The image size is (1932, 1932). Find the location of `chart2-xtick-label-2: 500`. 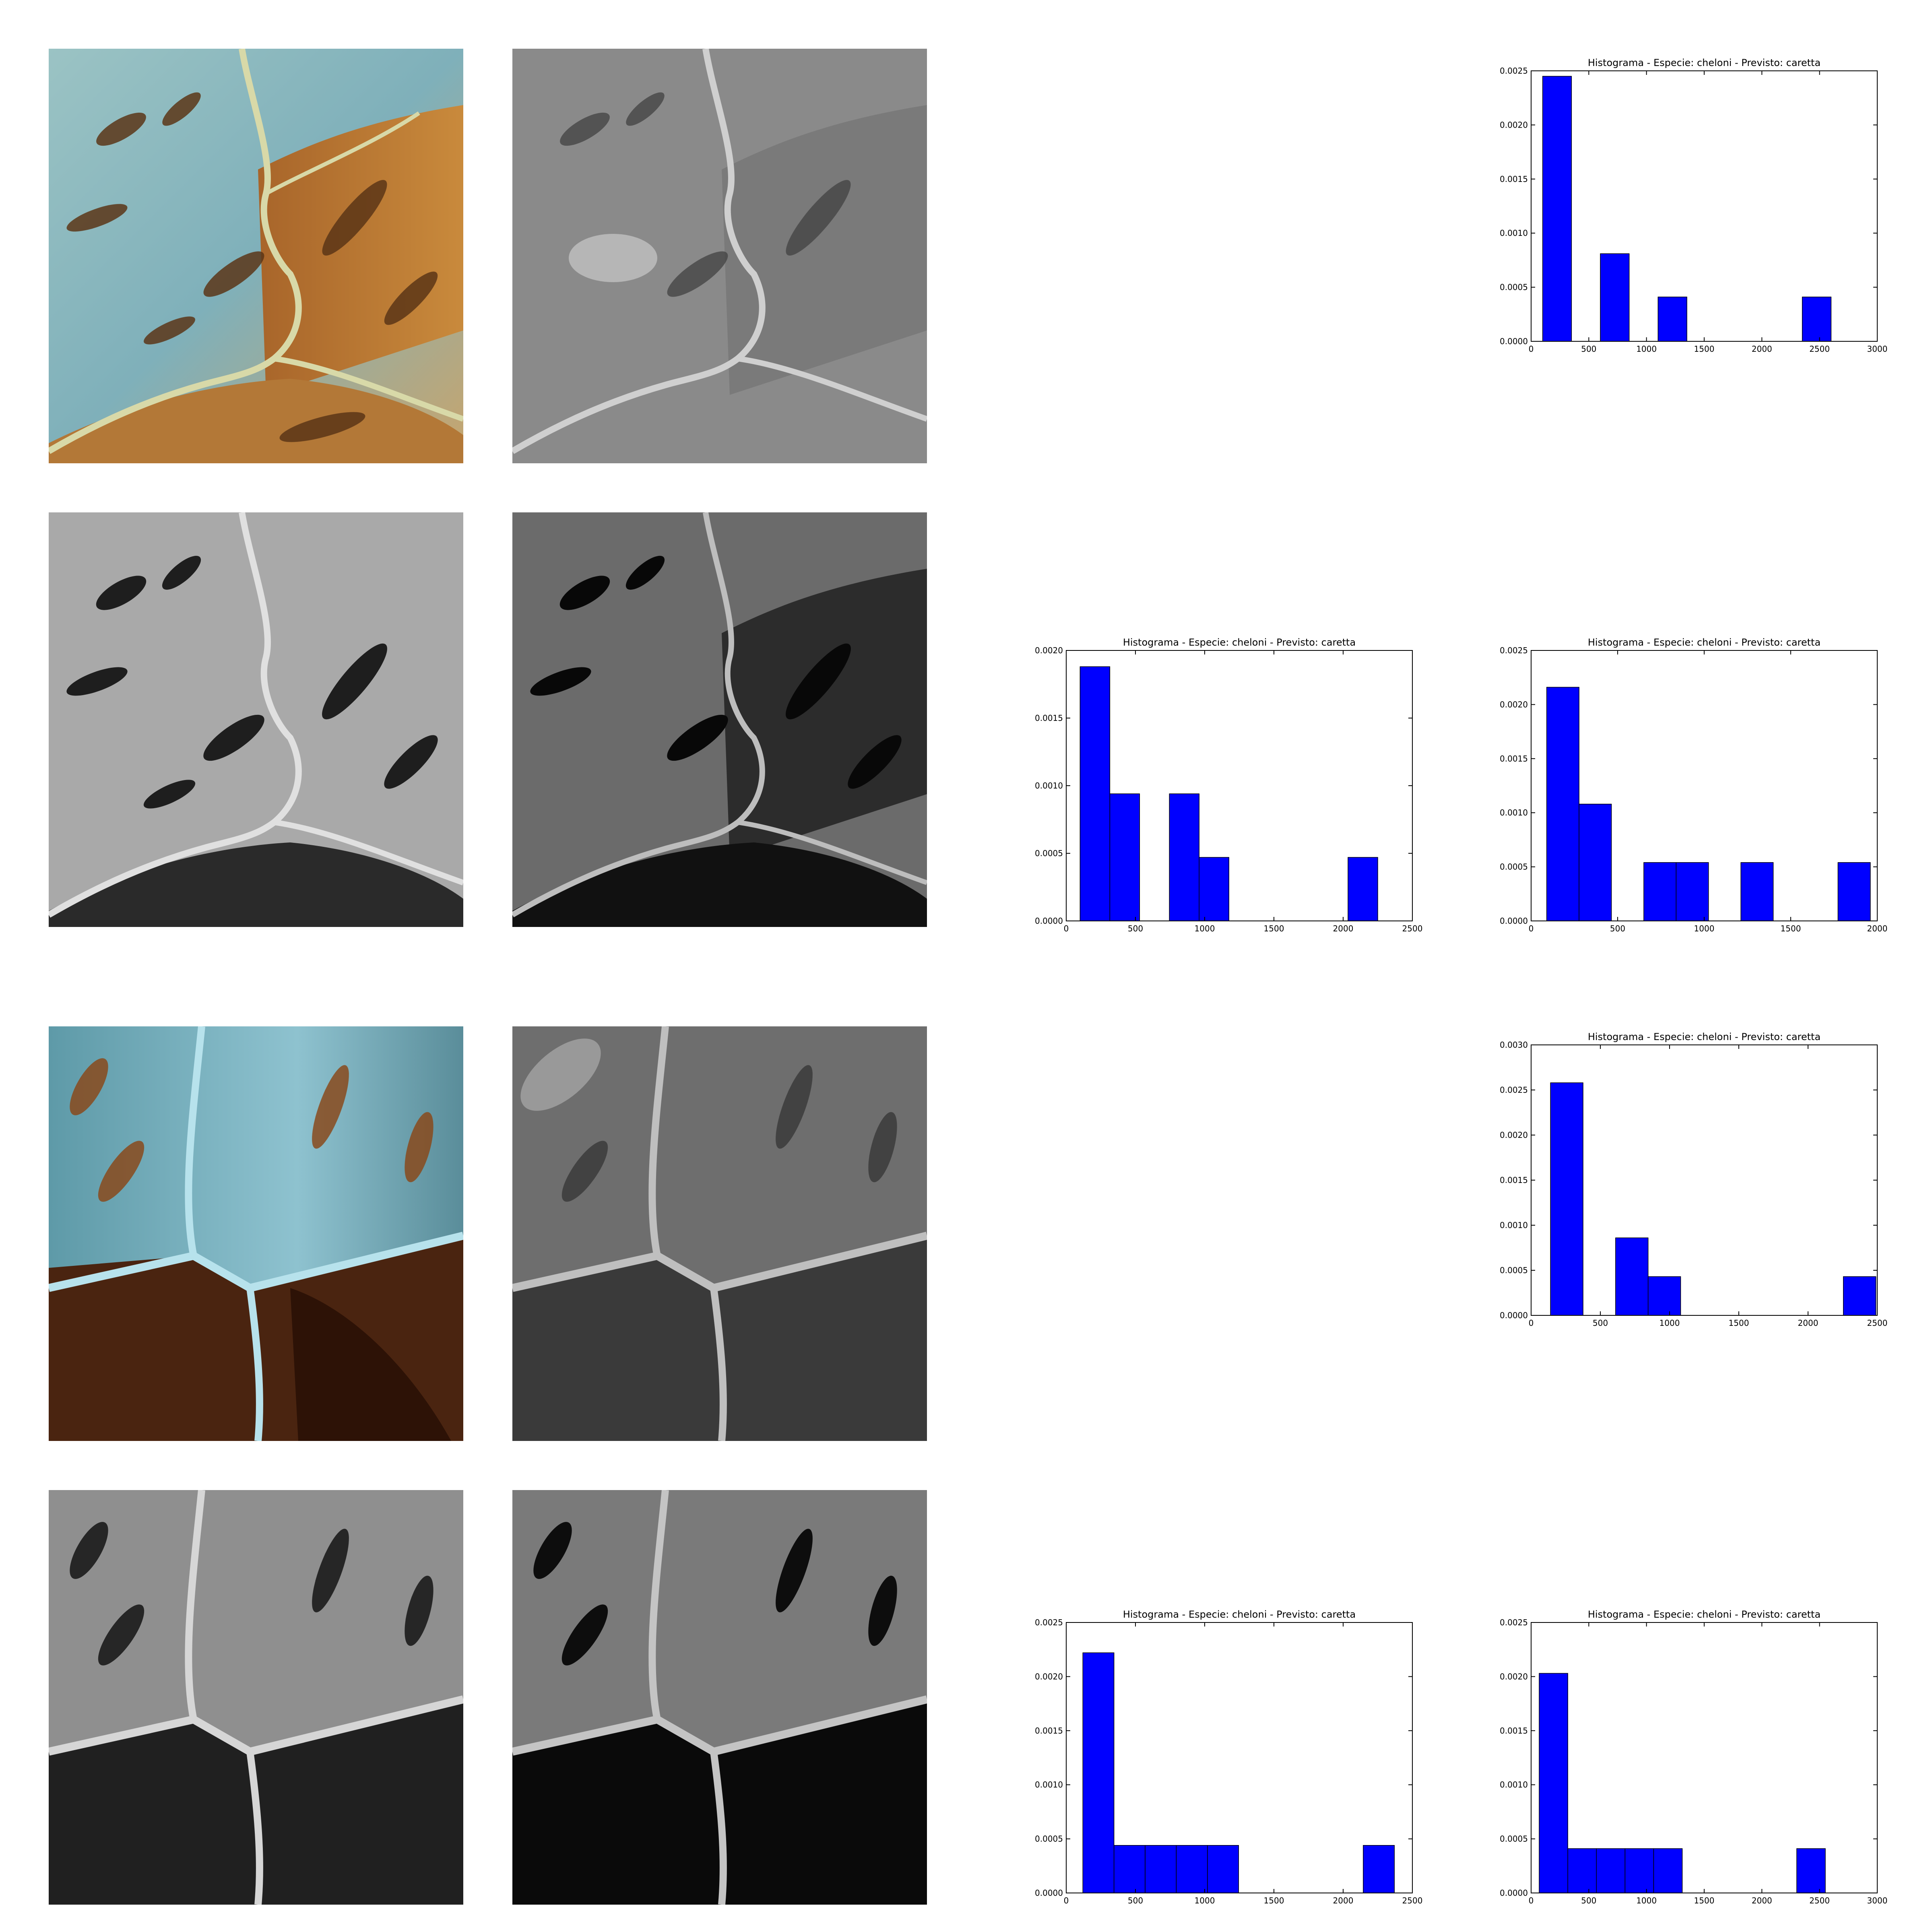

chart2-xtick-label-2: 500 is located at coordinates (1135, 928).